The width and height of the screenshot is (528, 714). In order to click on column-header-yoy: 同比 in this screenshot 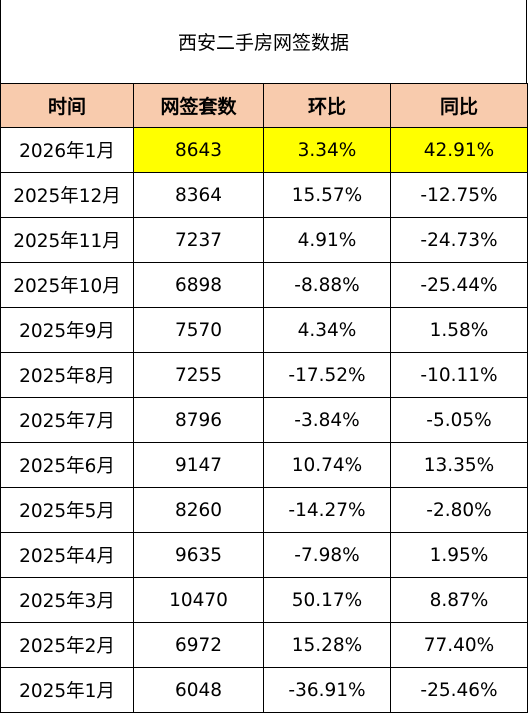, I will do `click(459, 105)`.